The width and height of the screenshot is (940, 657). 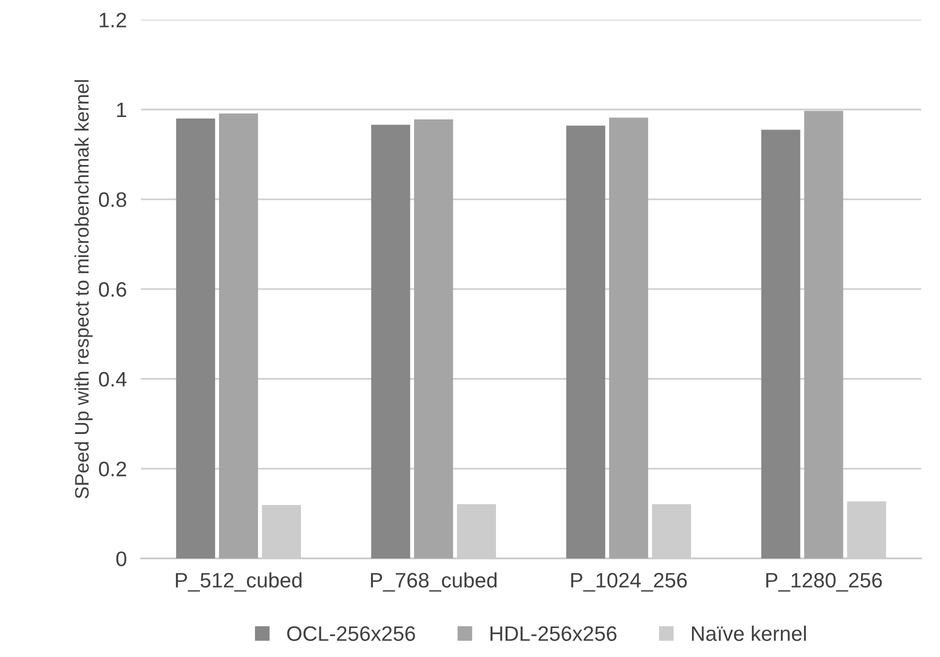 What do you see at coordinates (351, 633) in the screenshot?
I see `legend-label: OCL-256x256` at bounding box center [351, 633].